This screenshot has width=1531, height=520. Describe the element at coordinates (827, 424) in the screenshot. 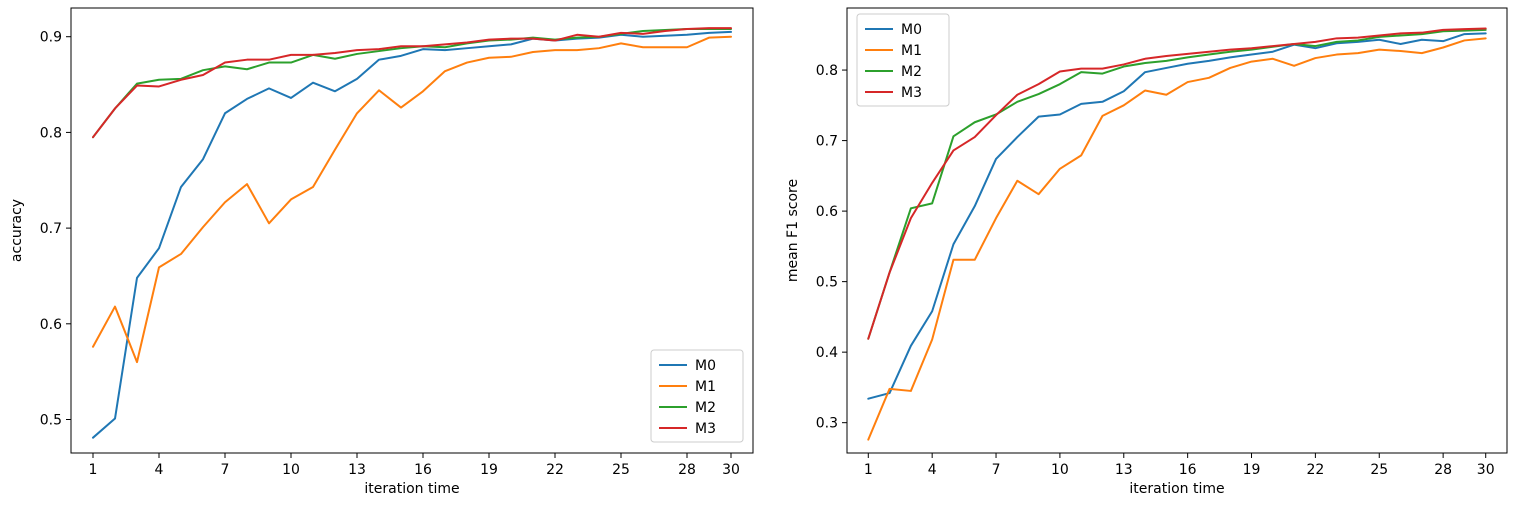

I see `y-tick-label: 0.3` at that location.